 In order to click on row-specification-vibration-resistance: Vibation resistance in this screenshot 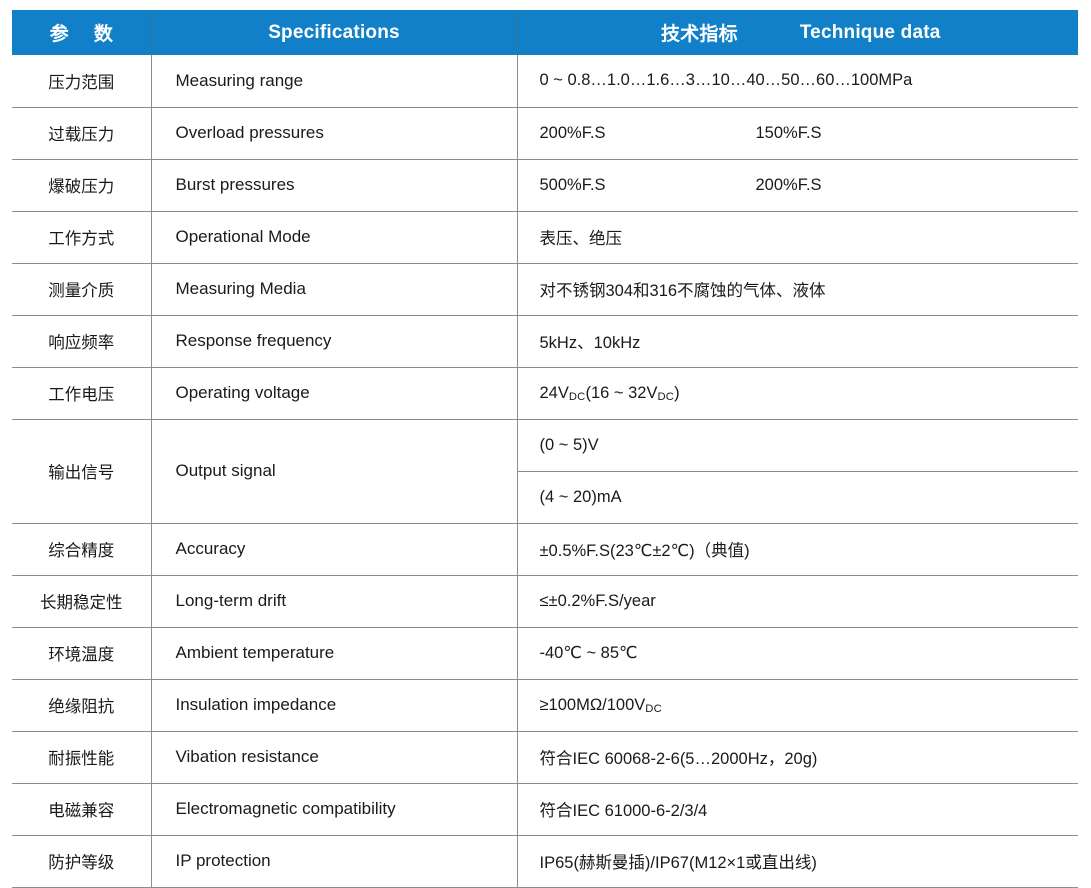, I will do `click(334, 757)`.